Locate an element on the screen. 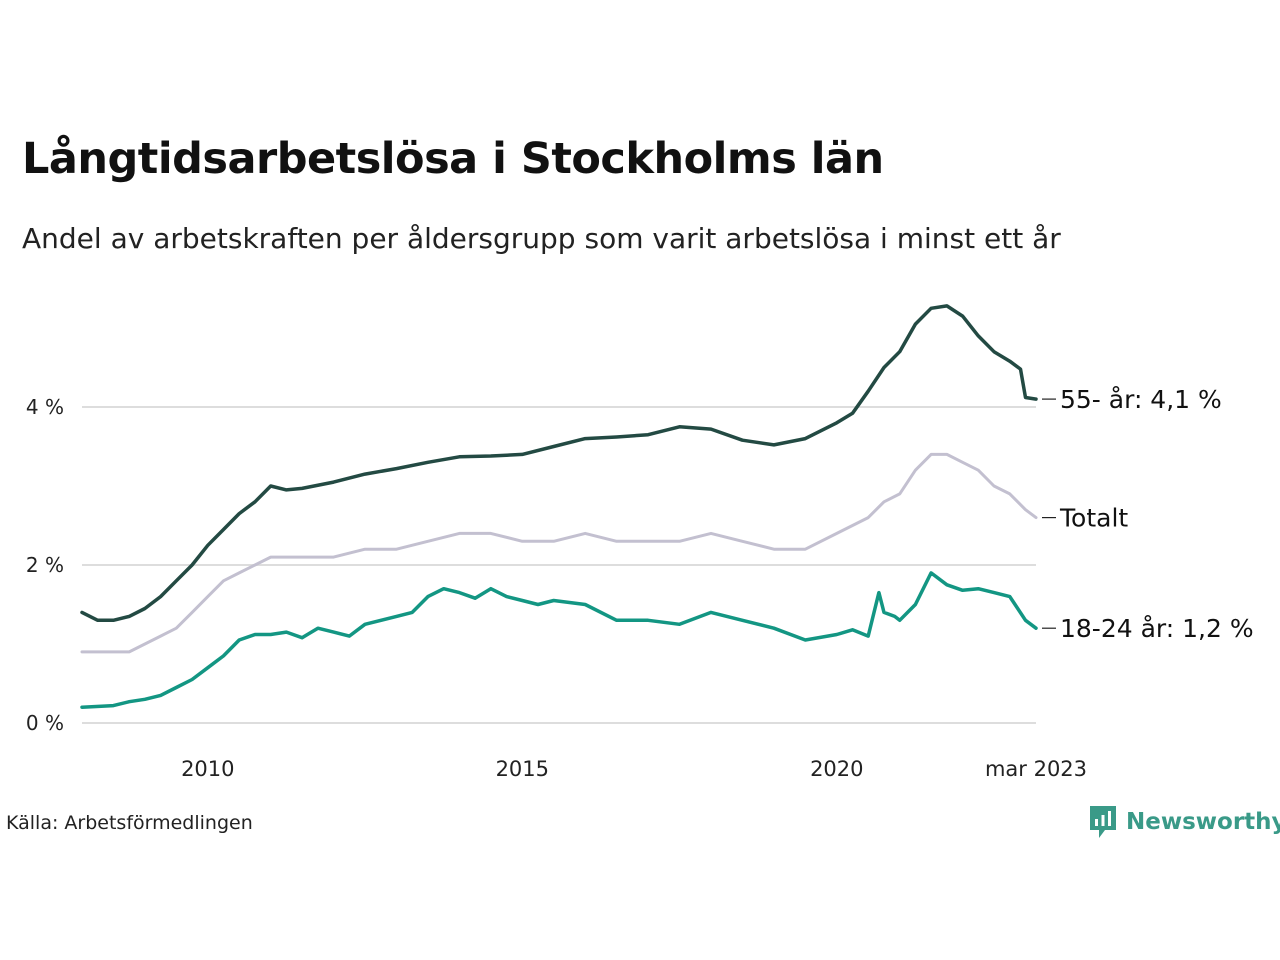 Image resolution: width=1280 pixels, height=960 pixels. source-note: Källa: Arbetsförmedlingen is located at coordinates (129, 823).